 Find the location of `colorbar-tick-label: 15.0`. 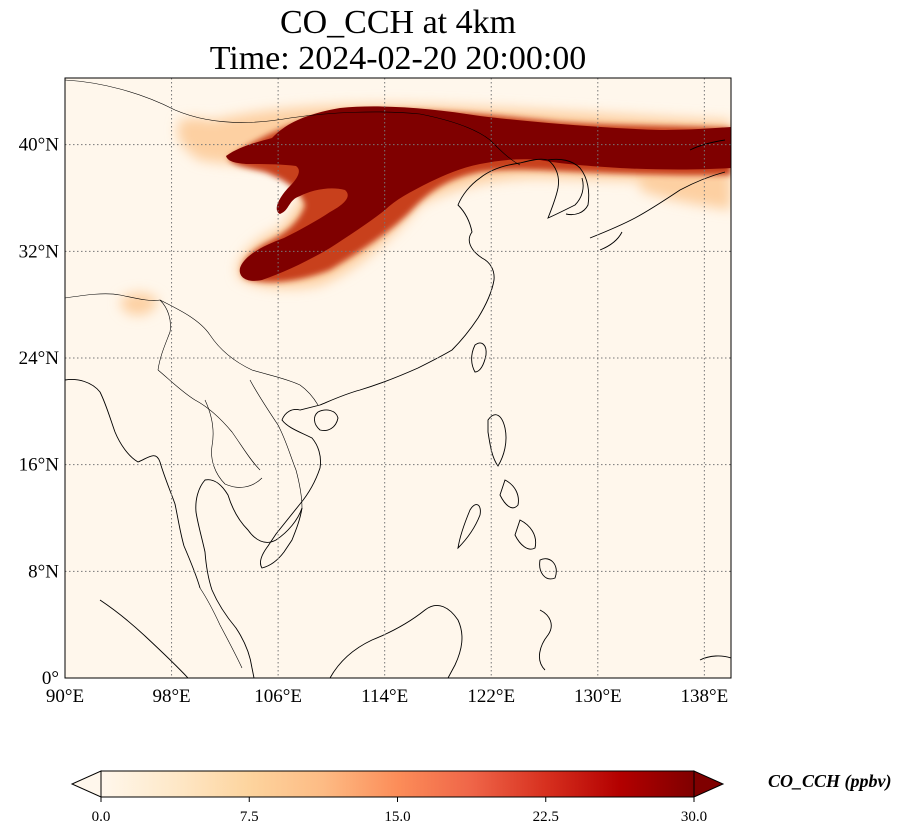

colorbar-tick-label: 15.0 is located at coordinates (397, 817).